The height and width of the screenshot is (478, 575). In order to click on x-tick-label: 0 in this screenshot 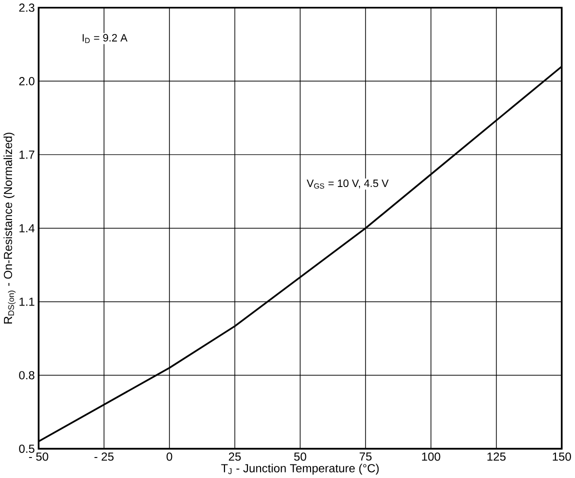, I will do `click(169, 456)`.